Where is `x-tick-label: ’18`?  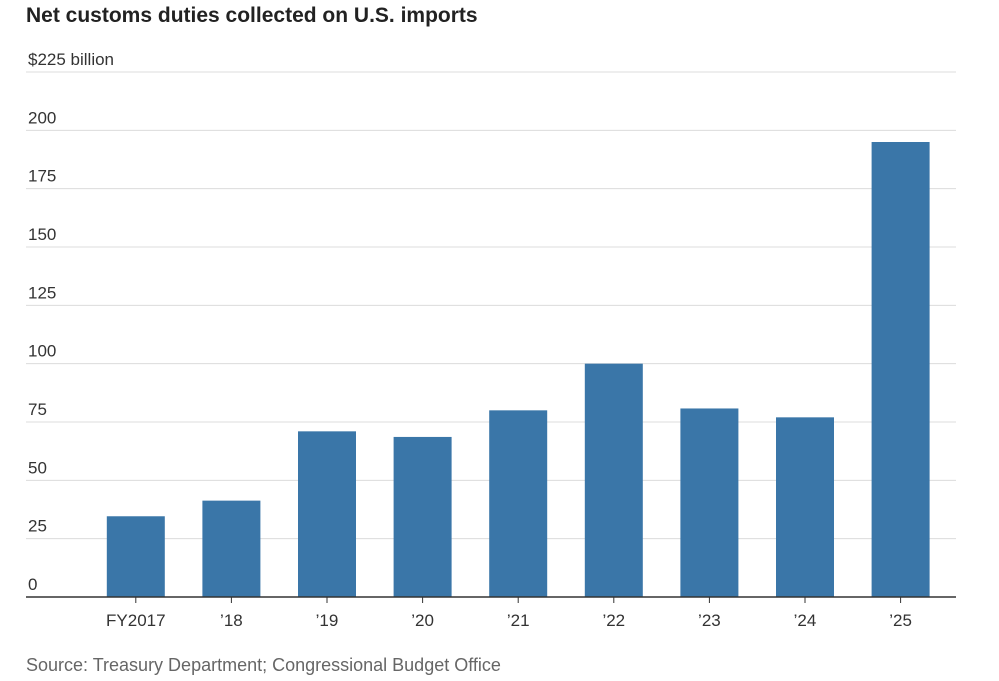
x-tick-label: ’18 is located at coordinates (231, 620).